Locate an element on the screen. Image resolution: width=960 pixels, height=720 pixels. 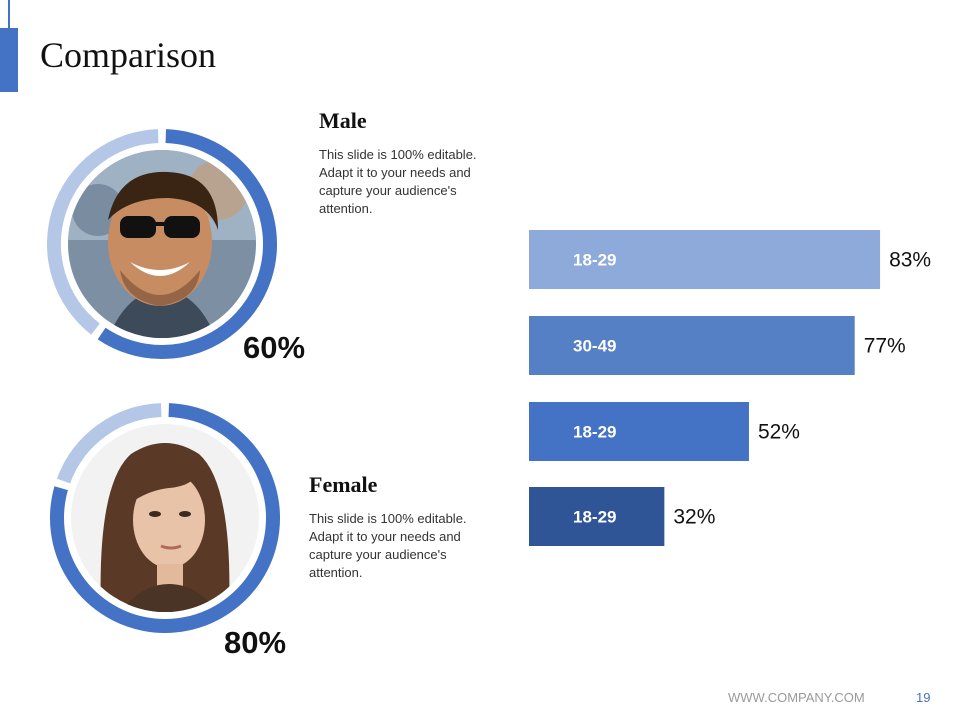
male-donut-remainder-arc is located at coordinates (103, 232).